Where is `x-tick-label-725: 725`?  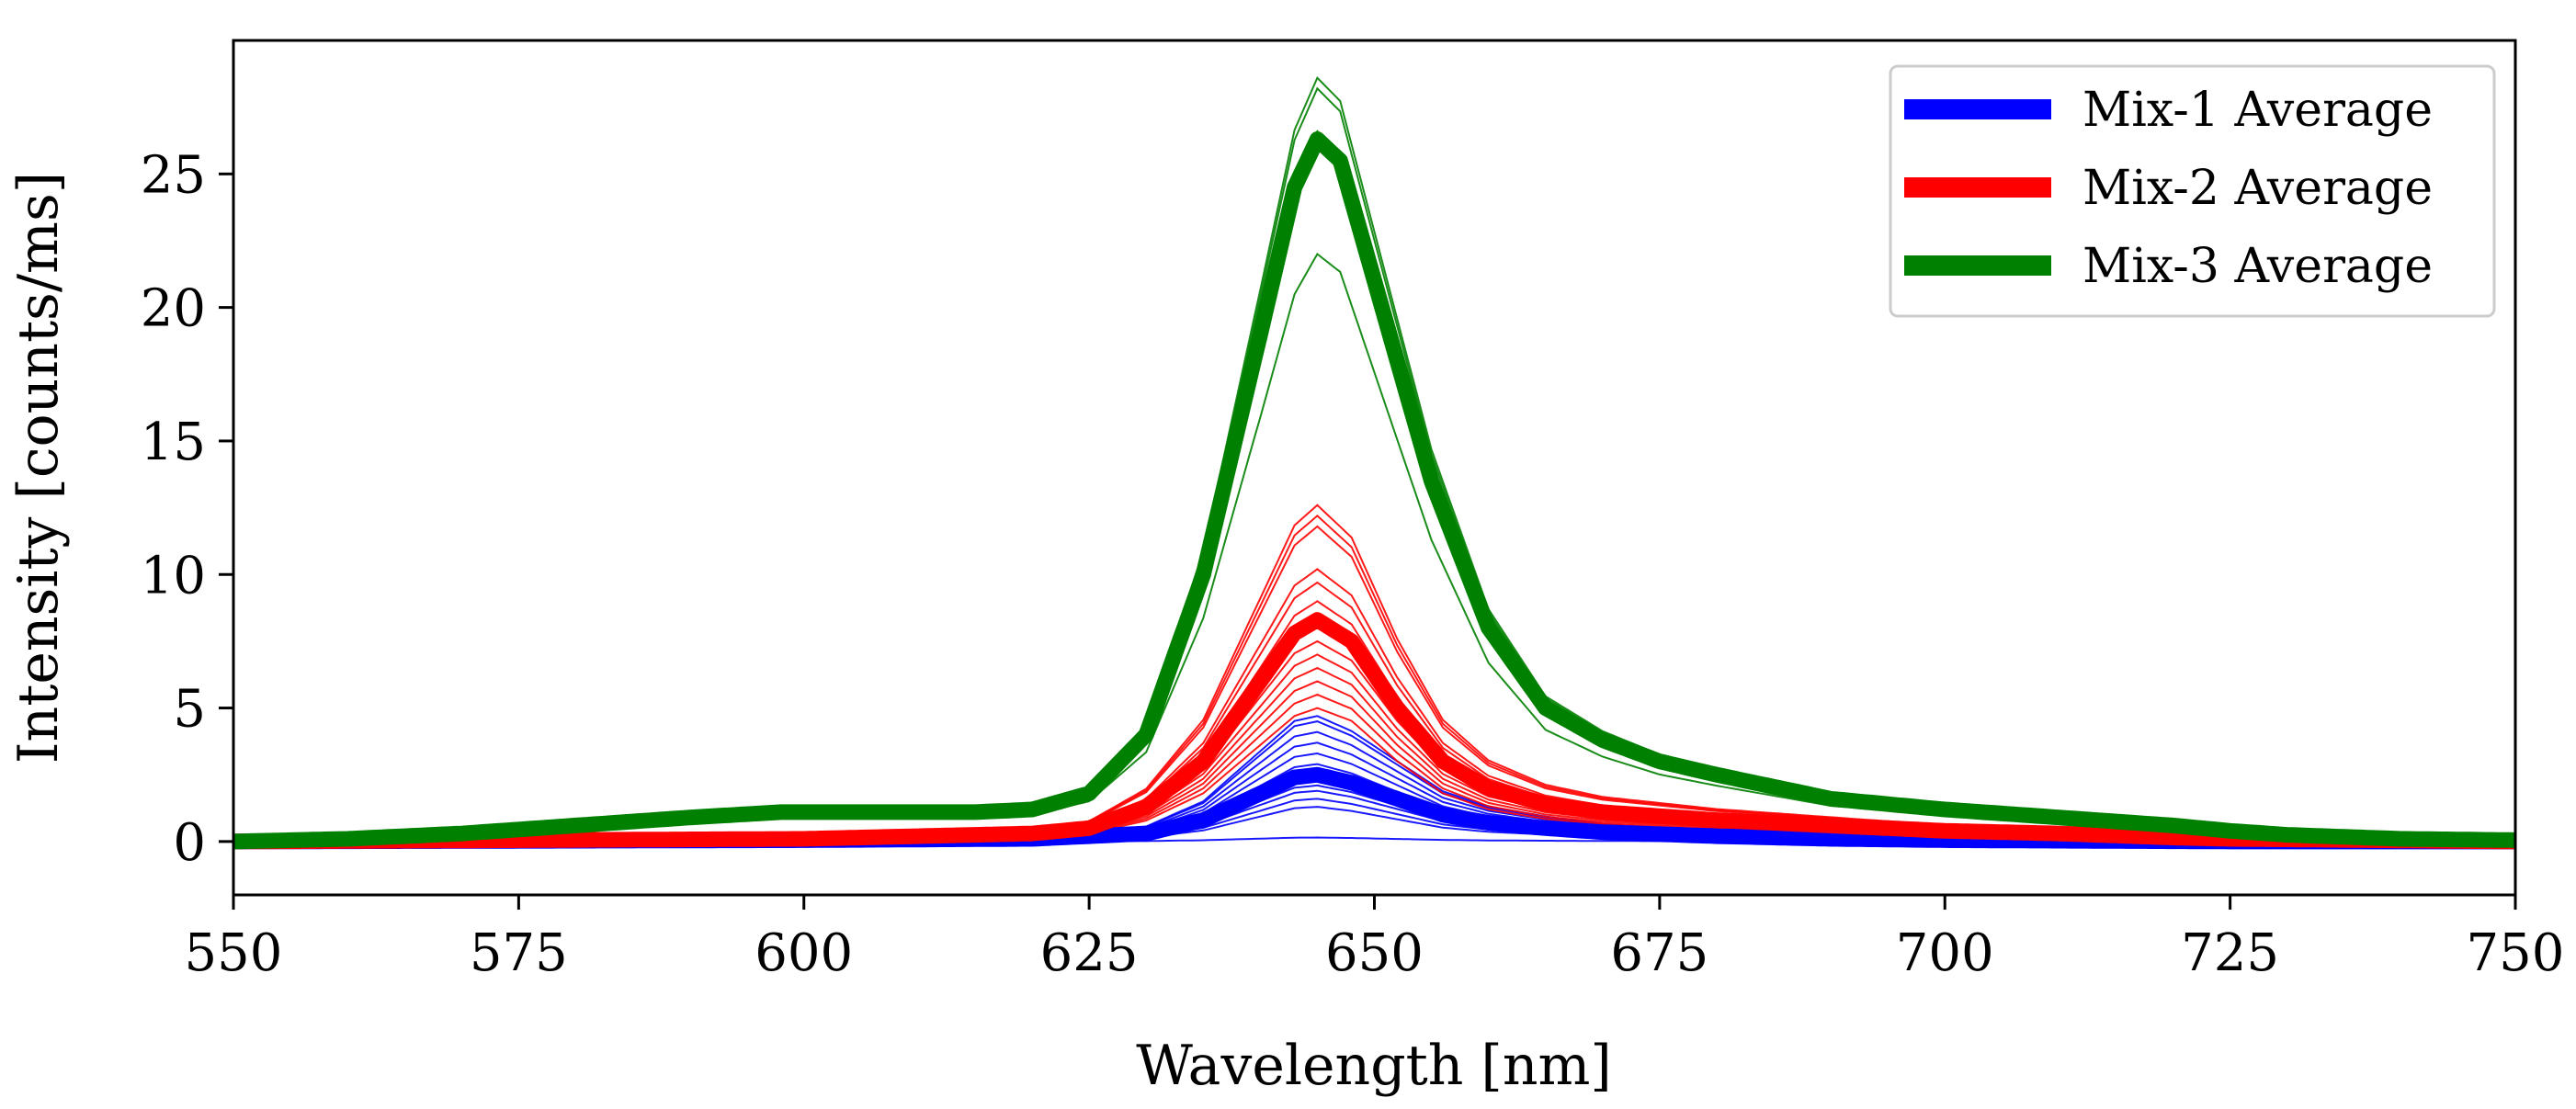 x-tick-label-725: 725 is located at coordinates (2230, 953).